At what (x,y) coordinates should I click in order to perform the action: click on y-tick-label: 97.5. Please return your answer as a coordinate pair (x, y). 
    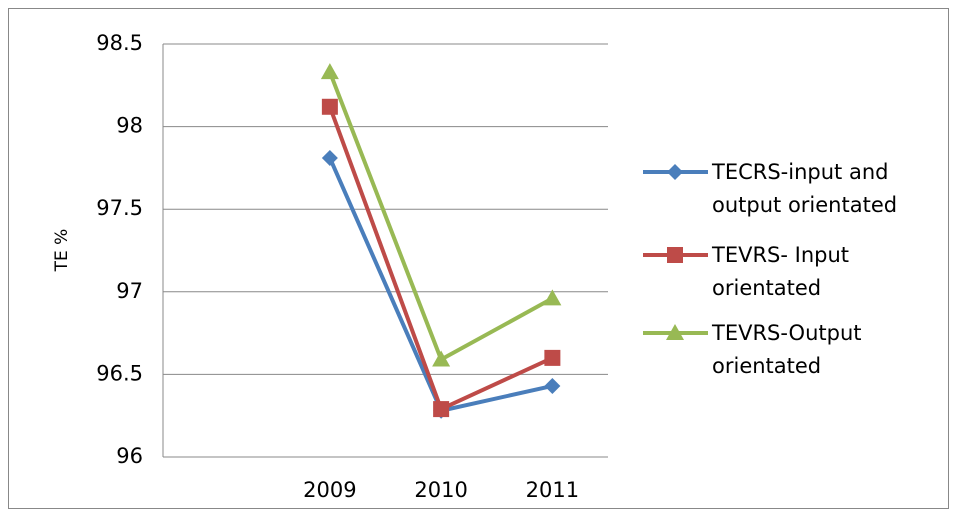
    Looking at the image, I should click on (119, 208).